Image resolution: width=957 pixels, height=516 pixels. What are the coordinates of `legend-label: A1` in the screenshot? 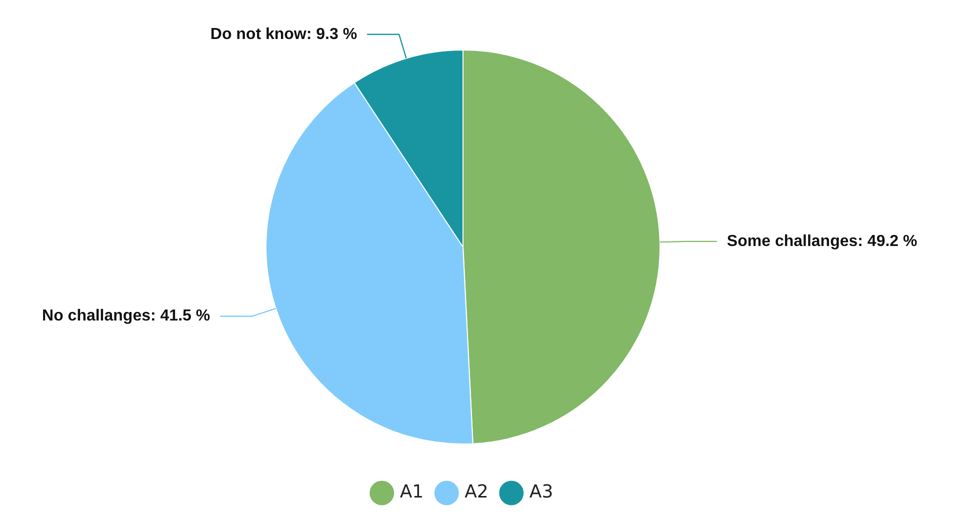 It's located at (412, 492).